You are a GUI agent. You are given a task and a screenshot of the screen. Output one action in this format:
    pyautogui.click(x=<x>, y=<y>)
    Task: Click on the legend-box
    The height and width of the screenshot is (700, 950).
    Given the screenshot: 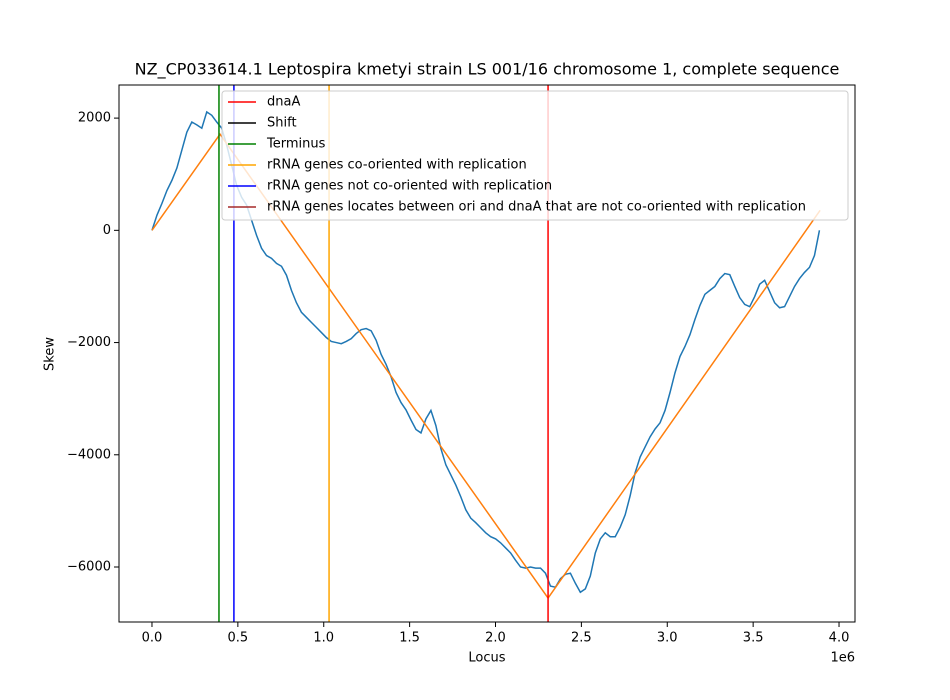 What is the action you would take?
    pyautogui.click(x=535, y=155)
    